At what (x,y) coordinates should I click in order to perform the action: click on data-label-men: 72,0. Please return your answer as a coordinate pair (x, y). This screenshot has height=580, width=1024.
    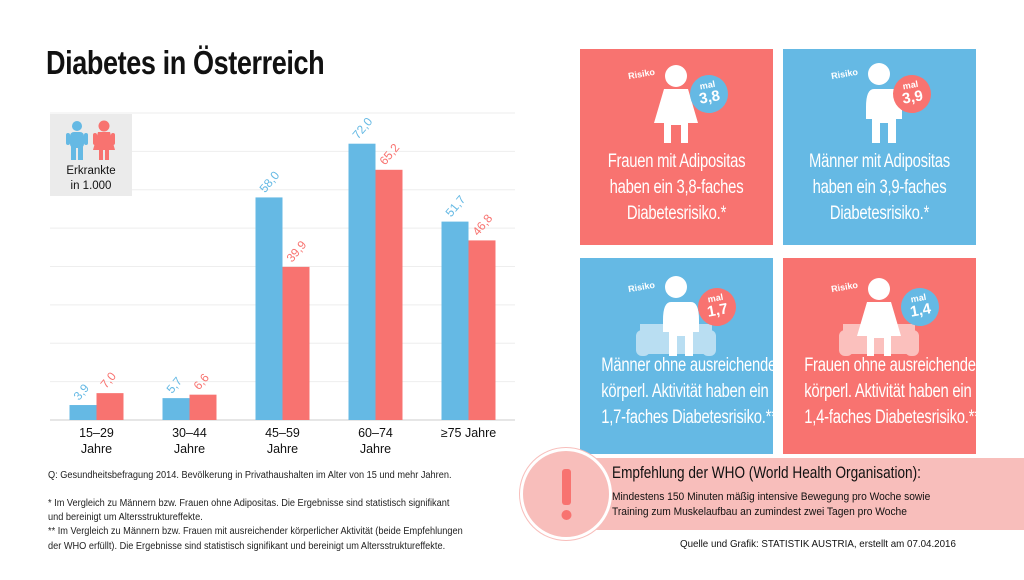
    Looking at the image, I should click on (363, 127).